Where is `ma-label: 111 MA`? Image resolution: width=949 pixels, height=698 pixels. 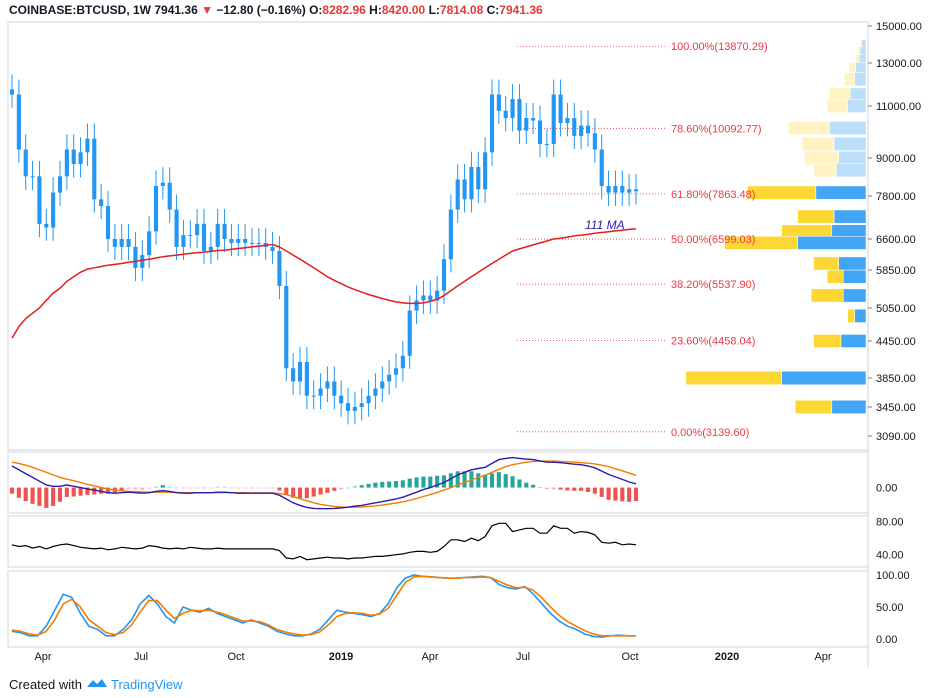
ma-label: 111 MA is located at coordinates (605, 225).